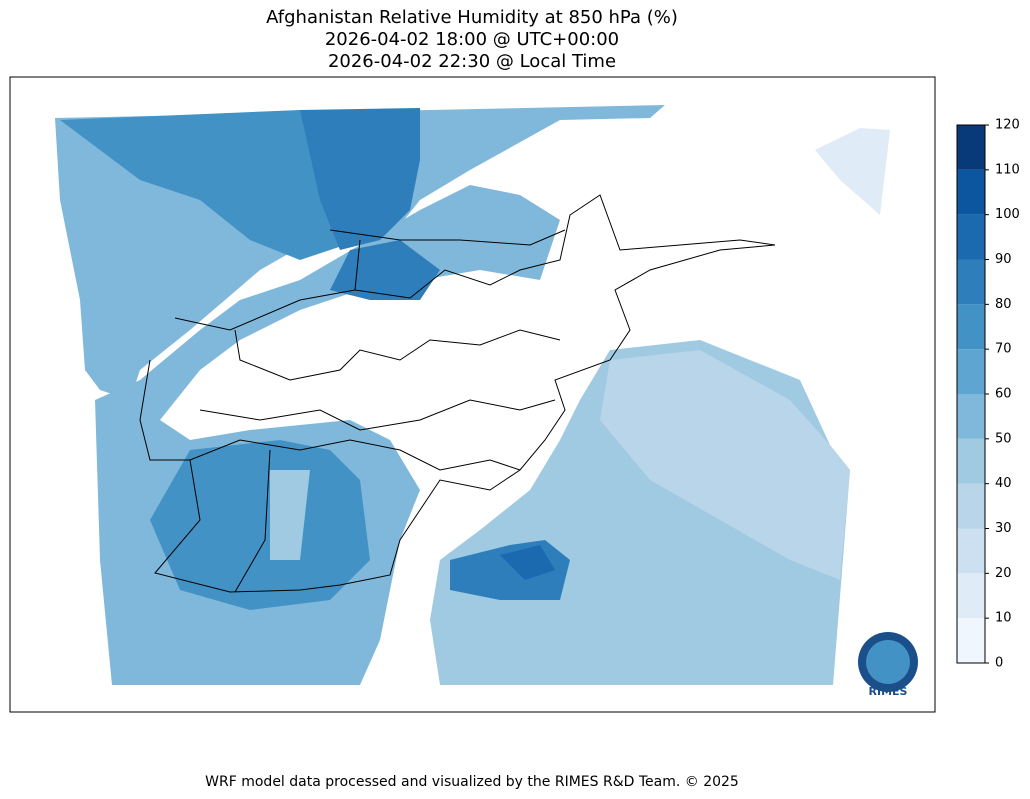  I want to click on colorbar-tick-label: 20, so click(1003, 573).